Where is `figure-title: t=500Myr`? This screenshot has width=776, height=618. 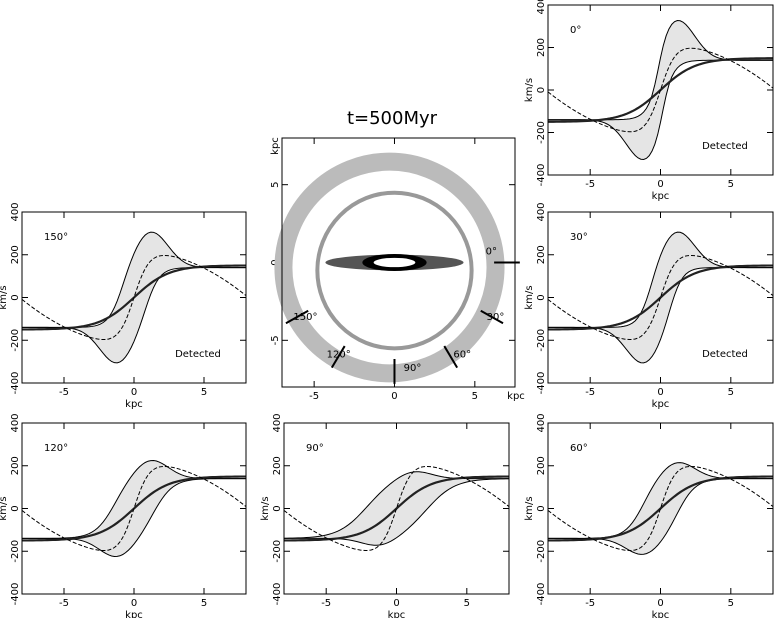 figure-title: t=500Myr is located at coordinates (392, 118).